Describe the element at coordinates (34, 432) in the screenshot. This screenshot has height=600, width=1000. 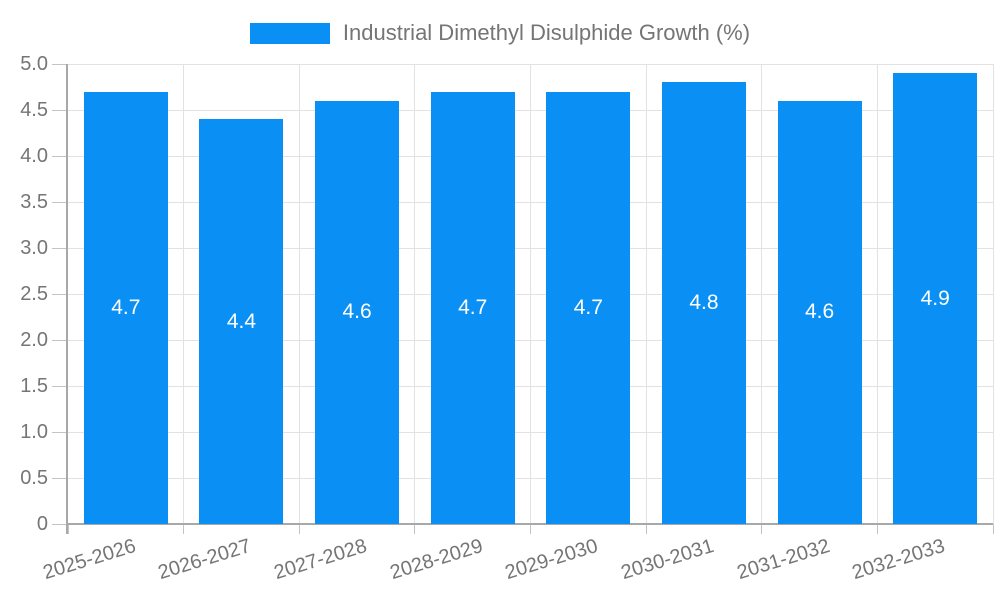
I see `y-axis-tick-label: 1.0` at that location.